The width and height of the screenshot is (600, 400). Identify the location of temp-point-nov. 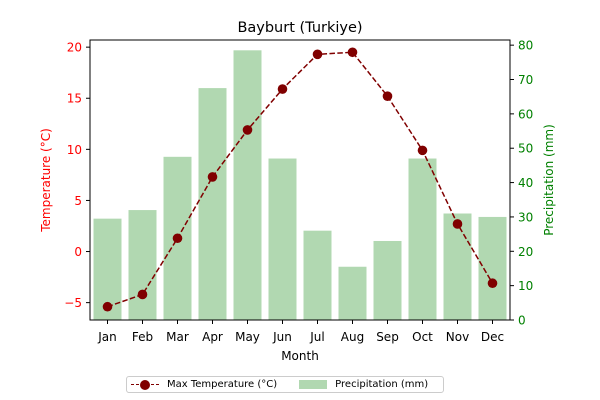
(457, 224).